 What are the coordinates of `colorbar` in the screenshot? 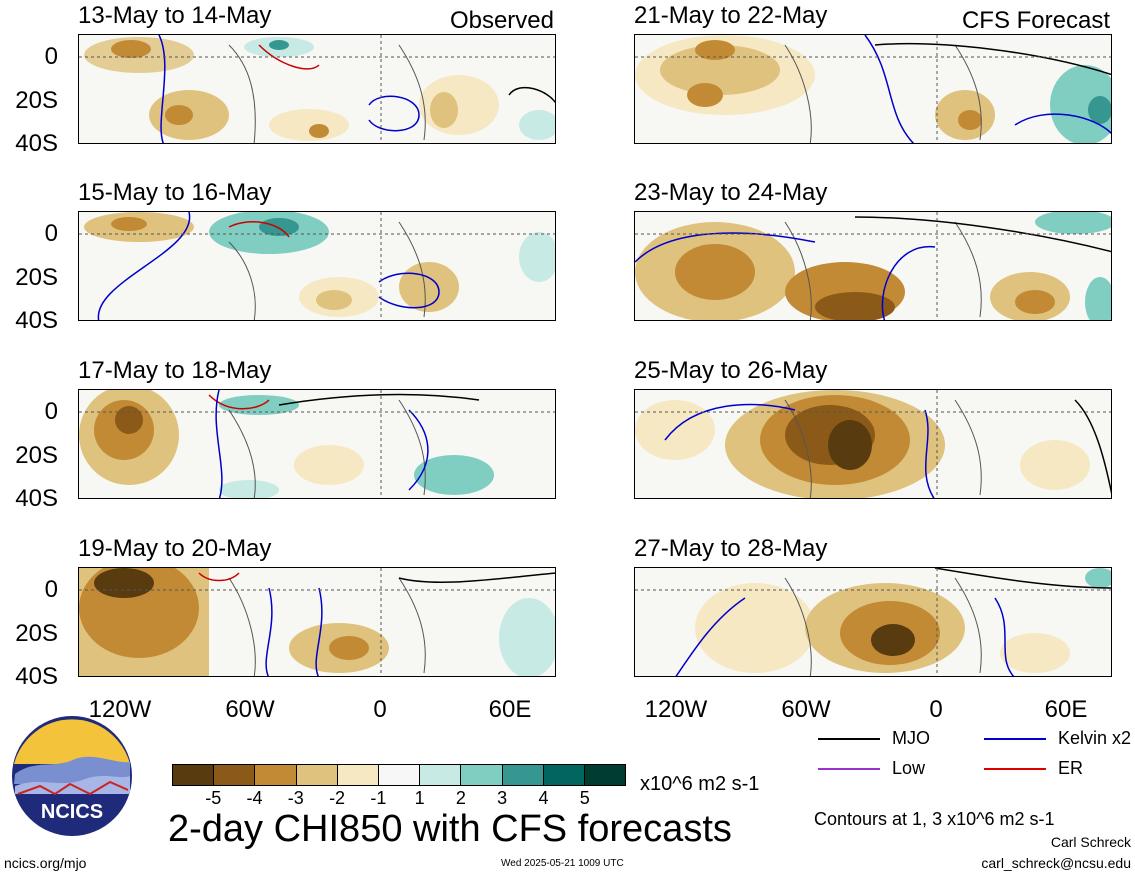 It's located at (399, 775).